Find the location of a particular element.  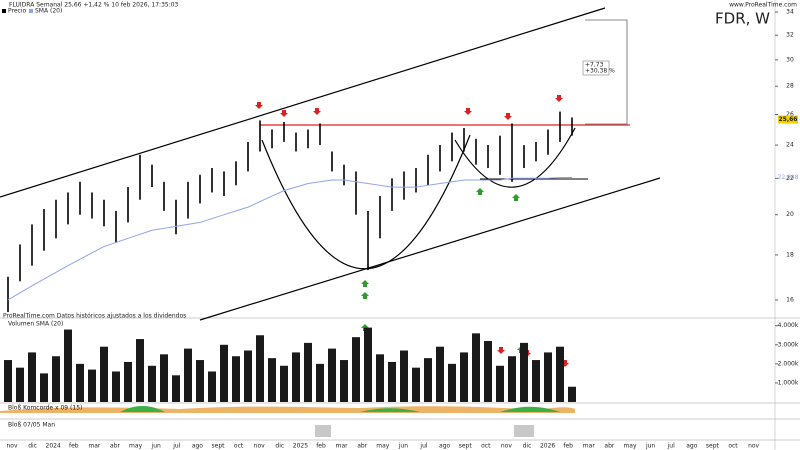

y-tick-label: 1.000k is located at coordinates (788, 382).